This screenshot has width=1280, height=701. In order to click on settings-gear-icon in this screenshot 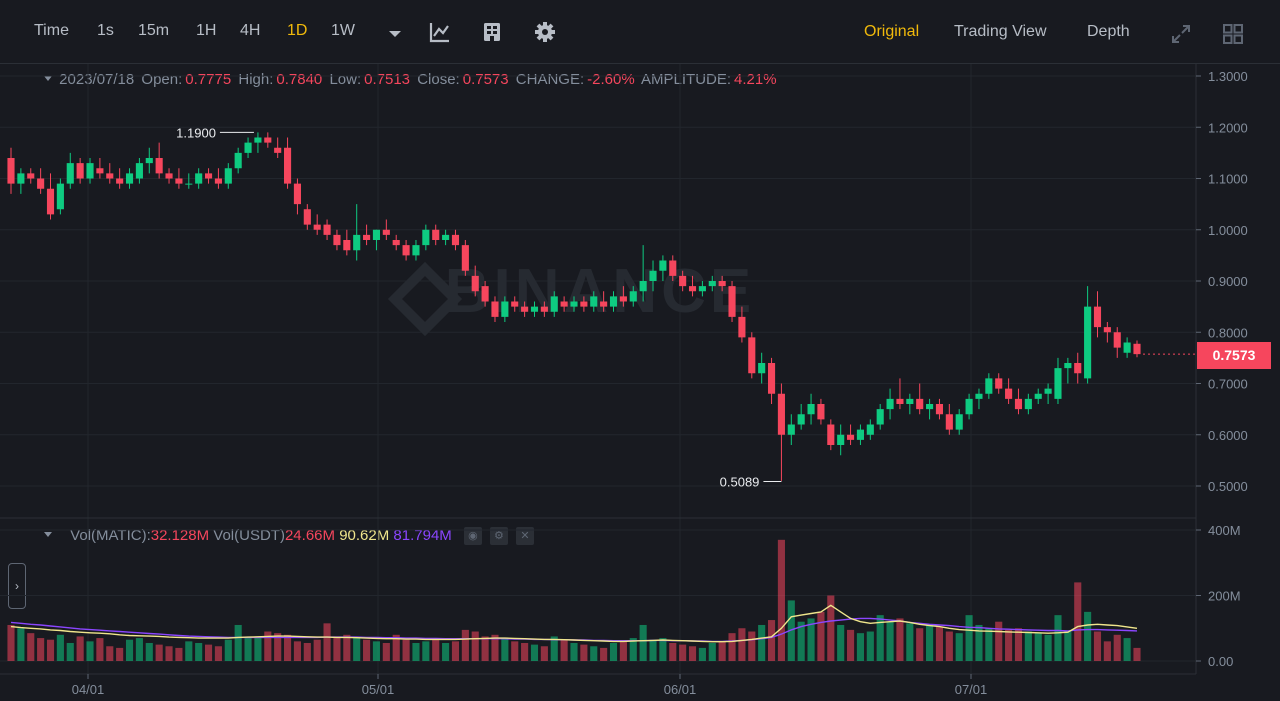, I will do `click(545, 32)`.